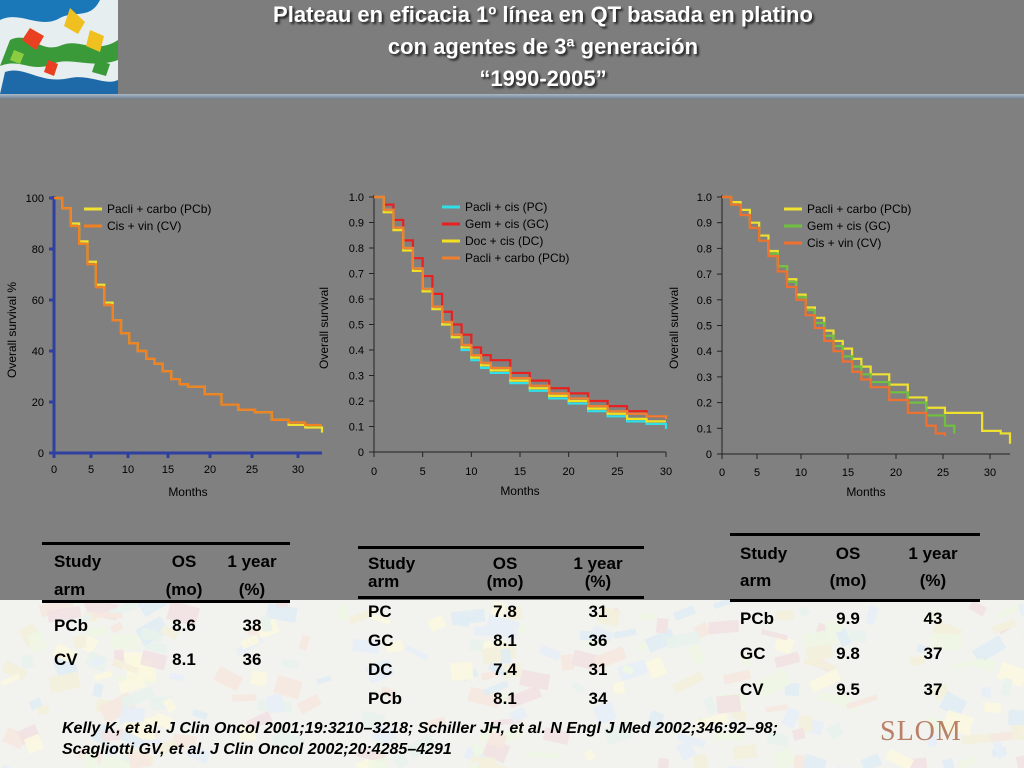 This screenshot has height=768, width=1024. Describe the element at coordinates (598, 669) in the screenshot. I see `table-cell: 31` at that location.